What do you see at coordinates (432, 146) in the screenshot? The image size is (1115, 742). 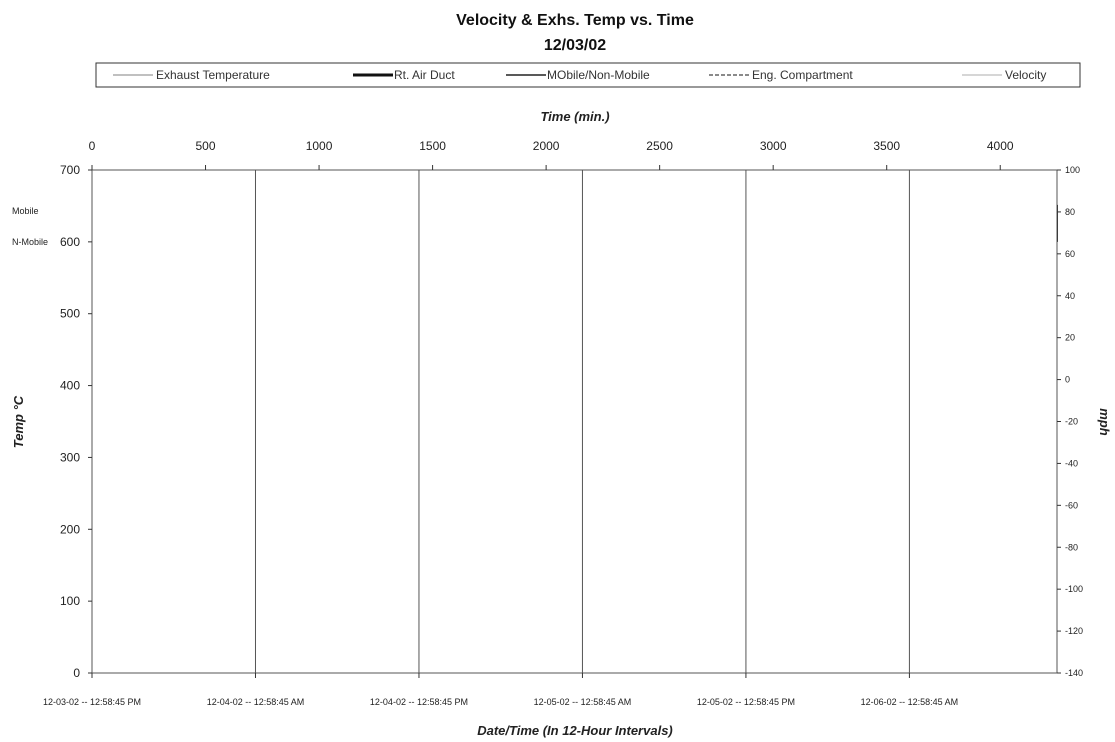 I see `top-axis-tick-label: 1500` at bounding box center [432, 146].